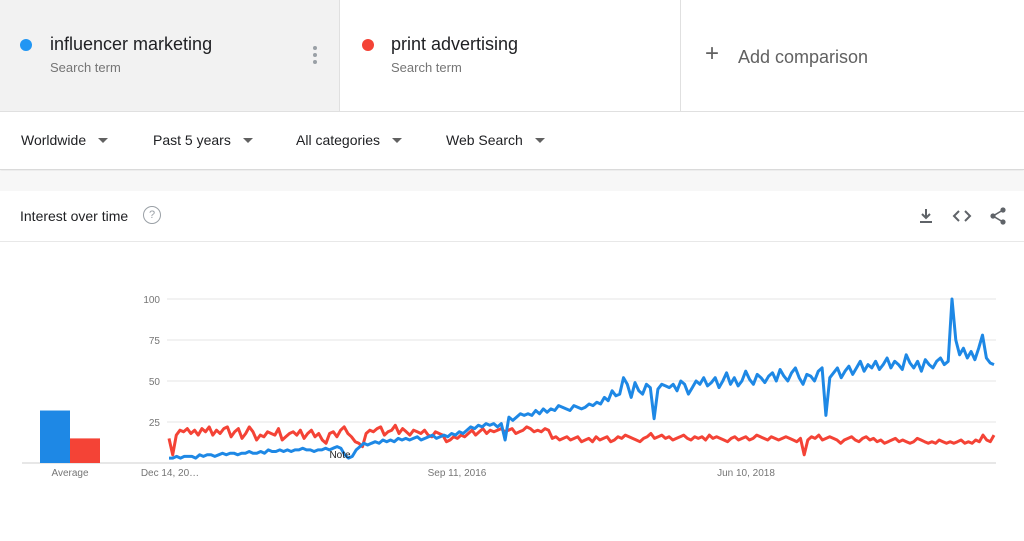 This screenshot has height=541, width=1024. I want to click on category-dropdown: All categories, so click(349, 140).